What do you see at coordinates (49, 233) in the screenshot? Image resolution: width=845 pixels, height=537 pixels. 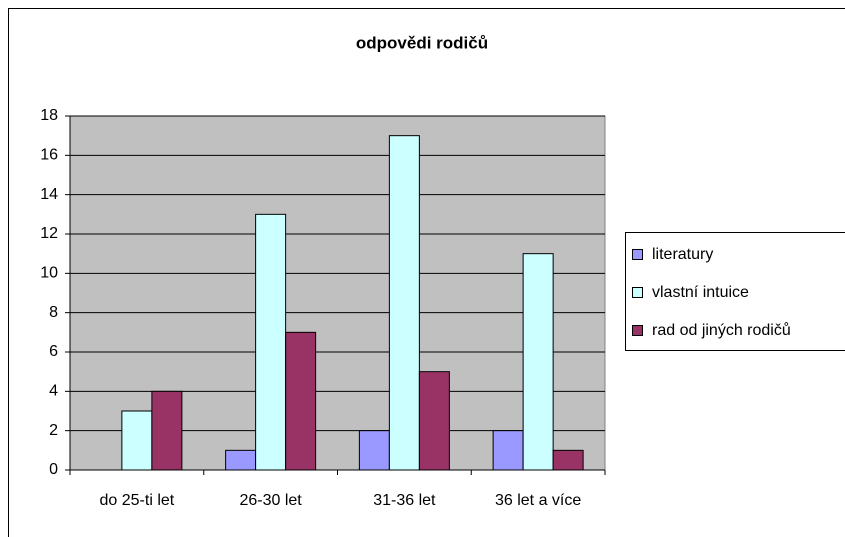 I see `y-tick-label: 12` at bounding box center [49, 233].